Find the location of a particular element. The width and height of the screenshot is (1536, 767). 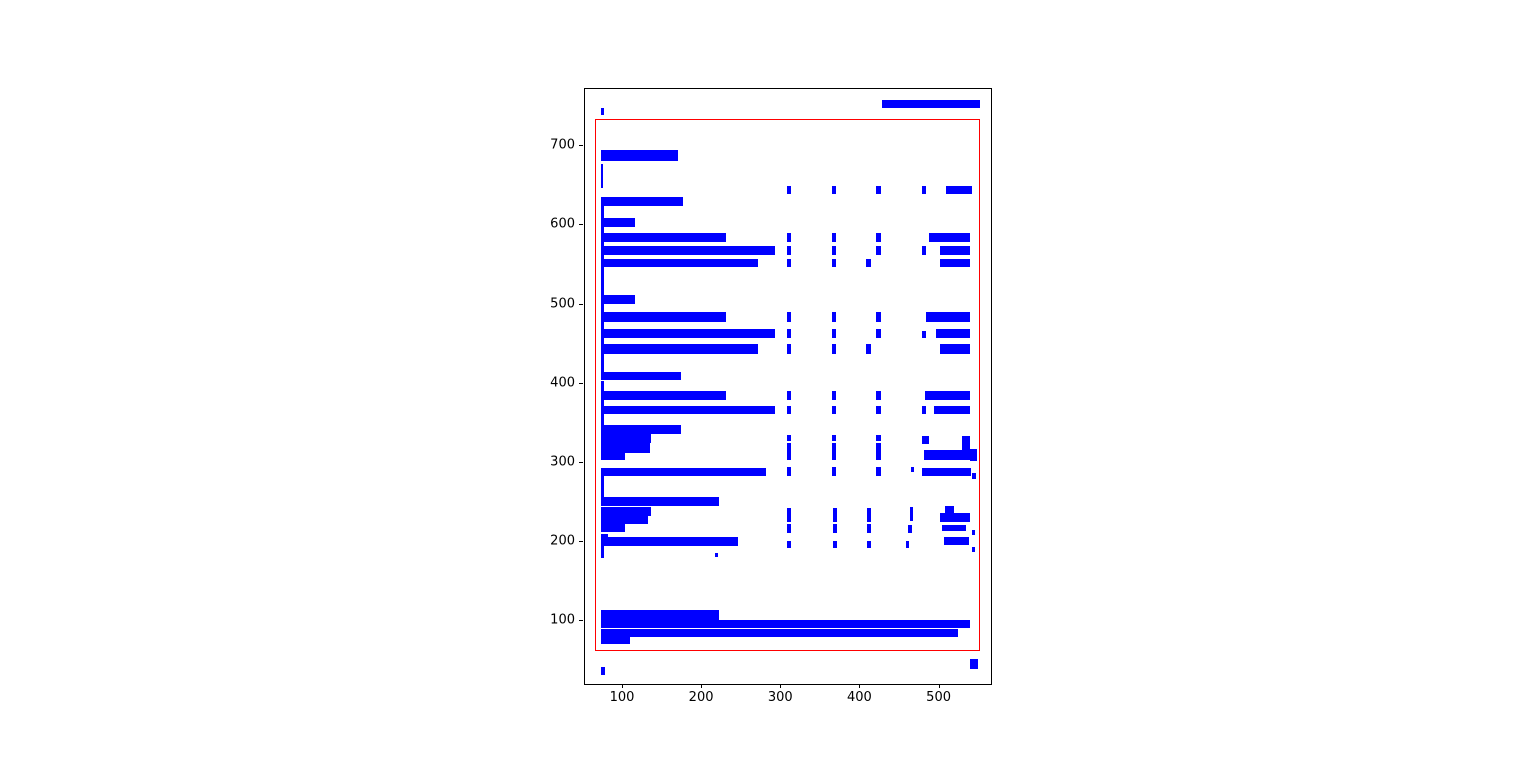

x-tick-label: 200 is located at coordinates (701, 697).